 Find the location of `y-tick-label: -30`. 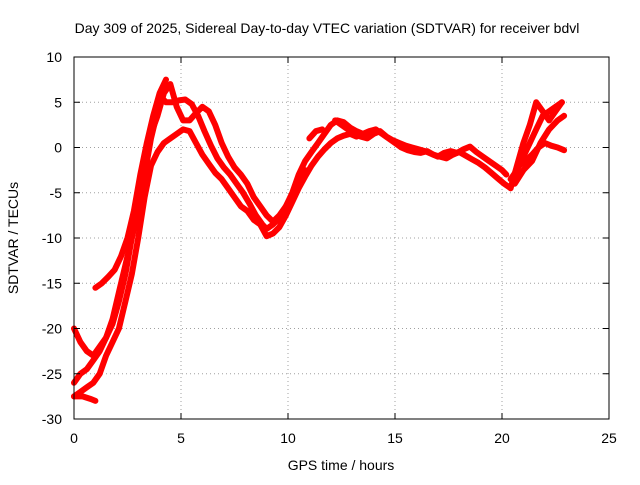

y-tick-label: -30 is located at coordinates (52, 419).